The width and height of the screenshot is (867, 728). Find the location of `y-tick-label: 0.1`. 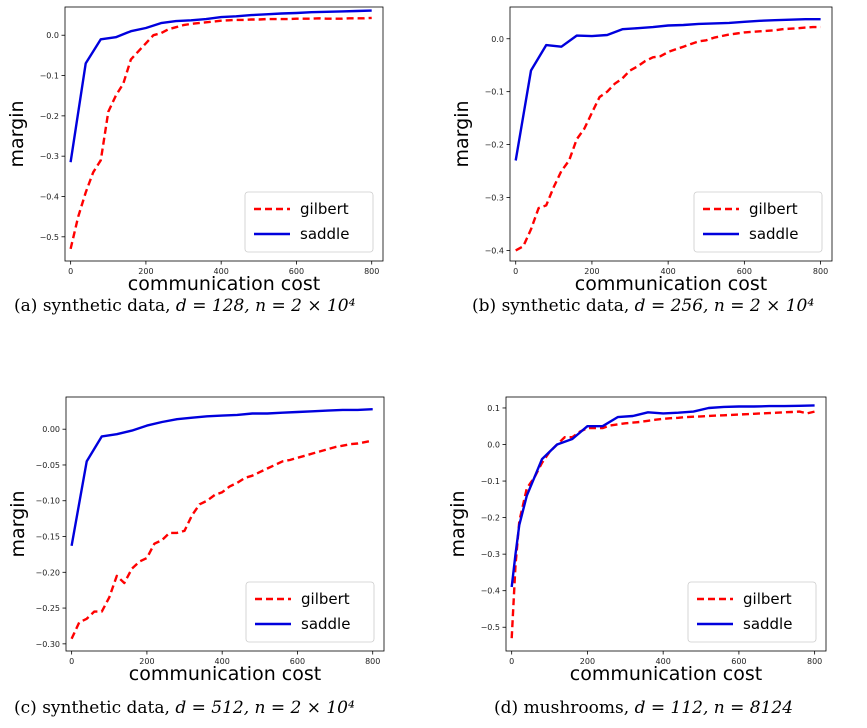

y-tick-label: 0.1 is located at coordinates (493, 408).